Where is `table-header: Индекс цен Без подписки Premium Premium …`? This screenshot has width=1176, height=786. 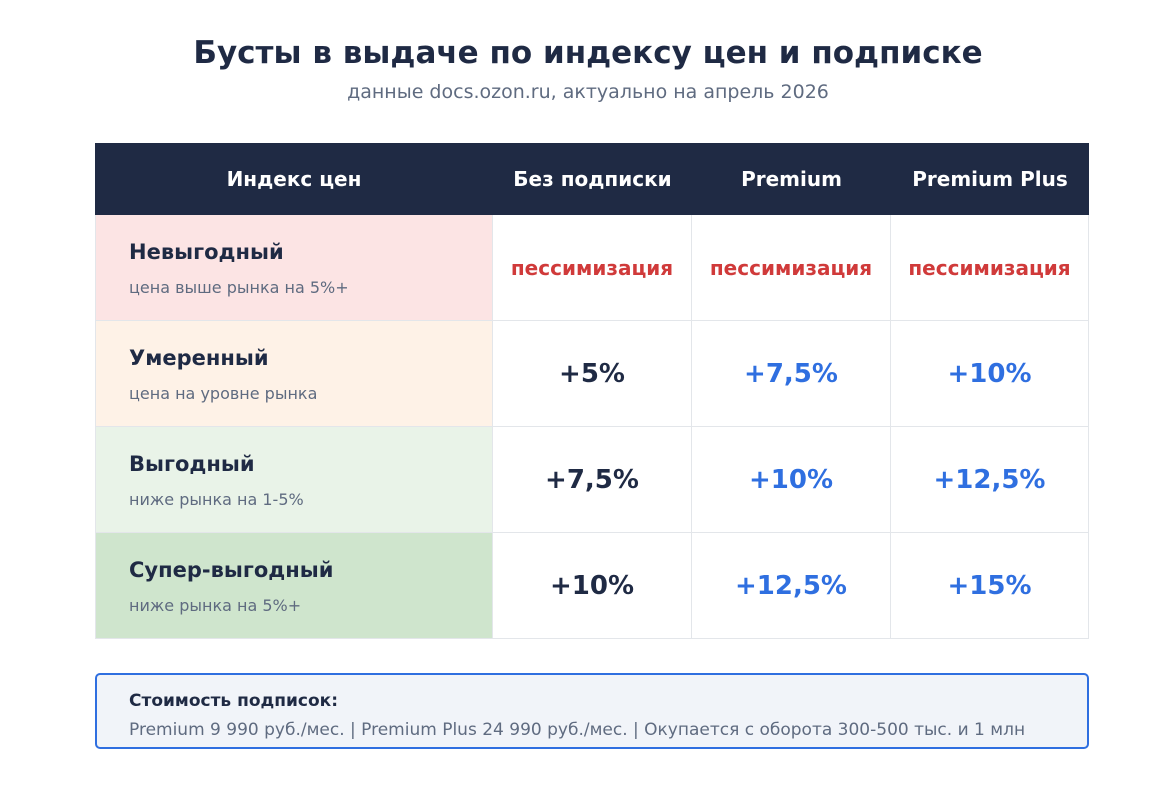 table-header: Индекс цен Без подписки Premium Premium … is located at coordinates (592, 179).